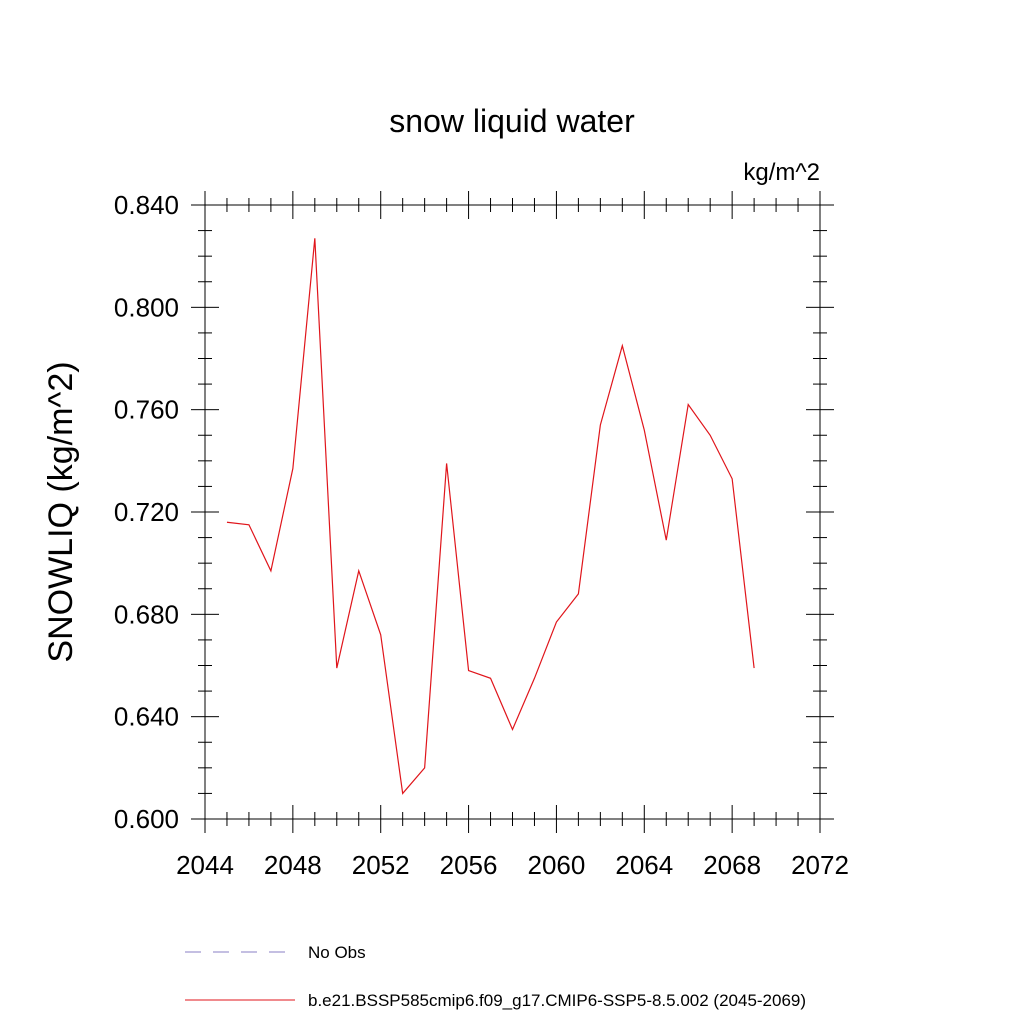 The width and height of the screenshot is (1024, 1024). What do you see at coordinates (781, 172) in the screenshot?
I see `units-label: kg/m^2` at bounding box center [781, 172].